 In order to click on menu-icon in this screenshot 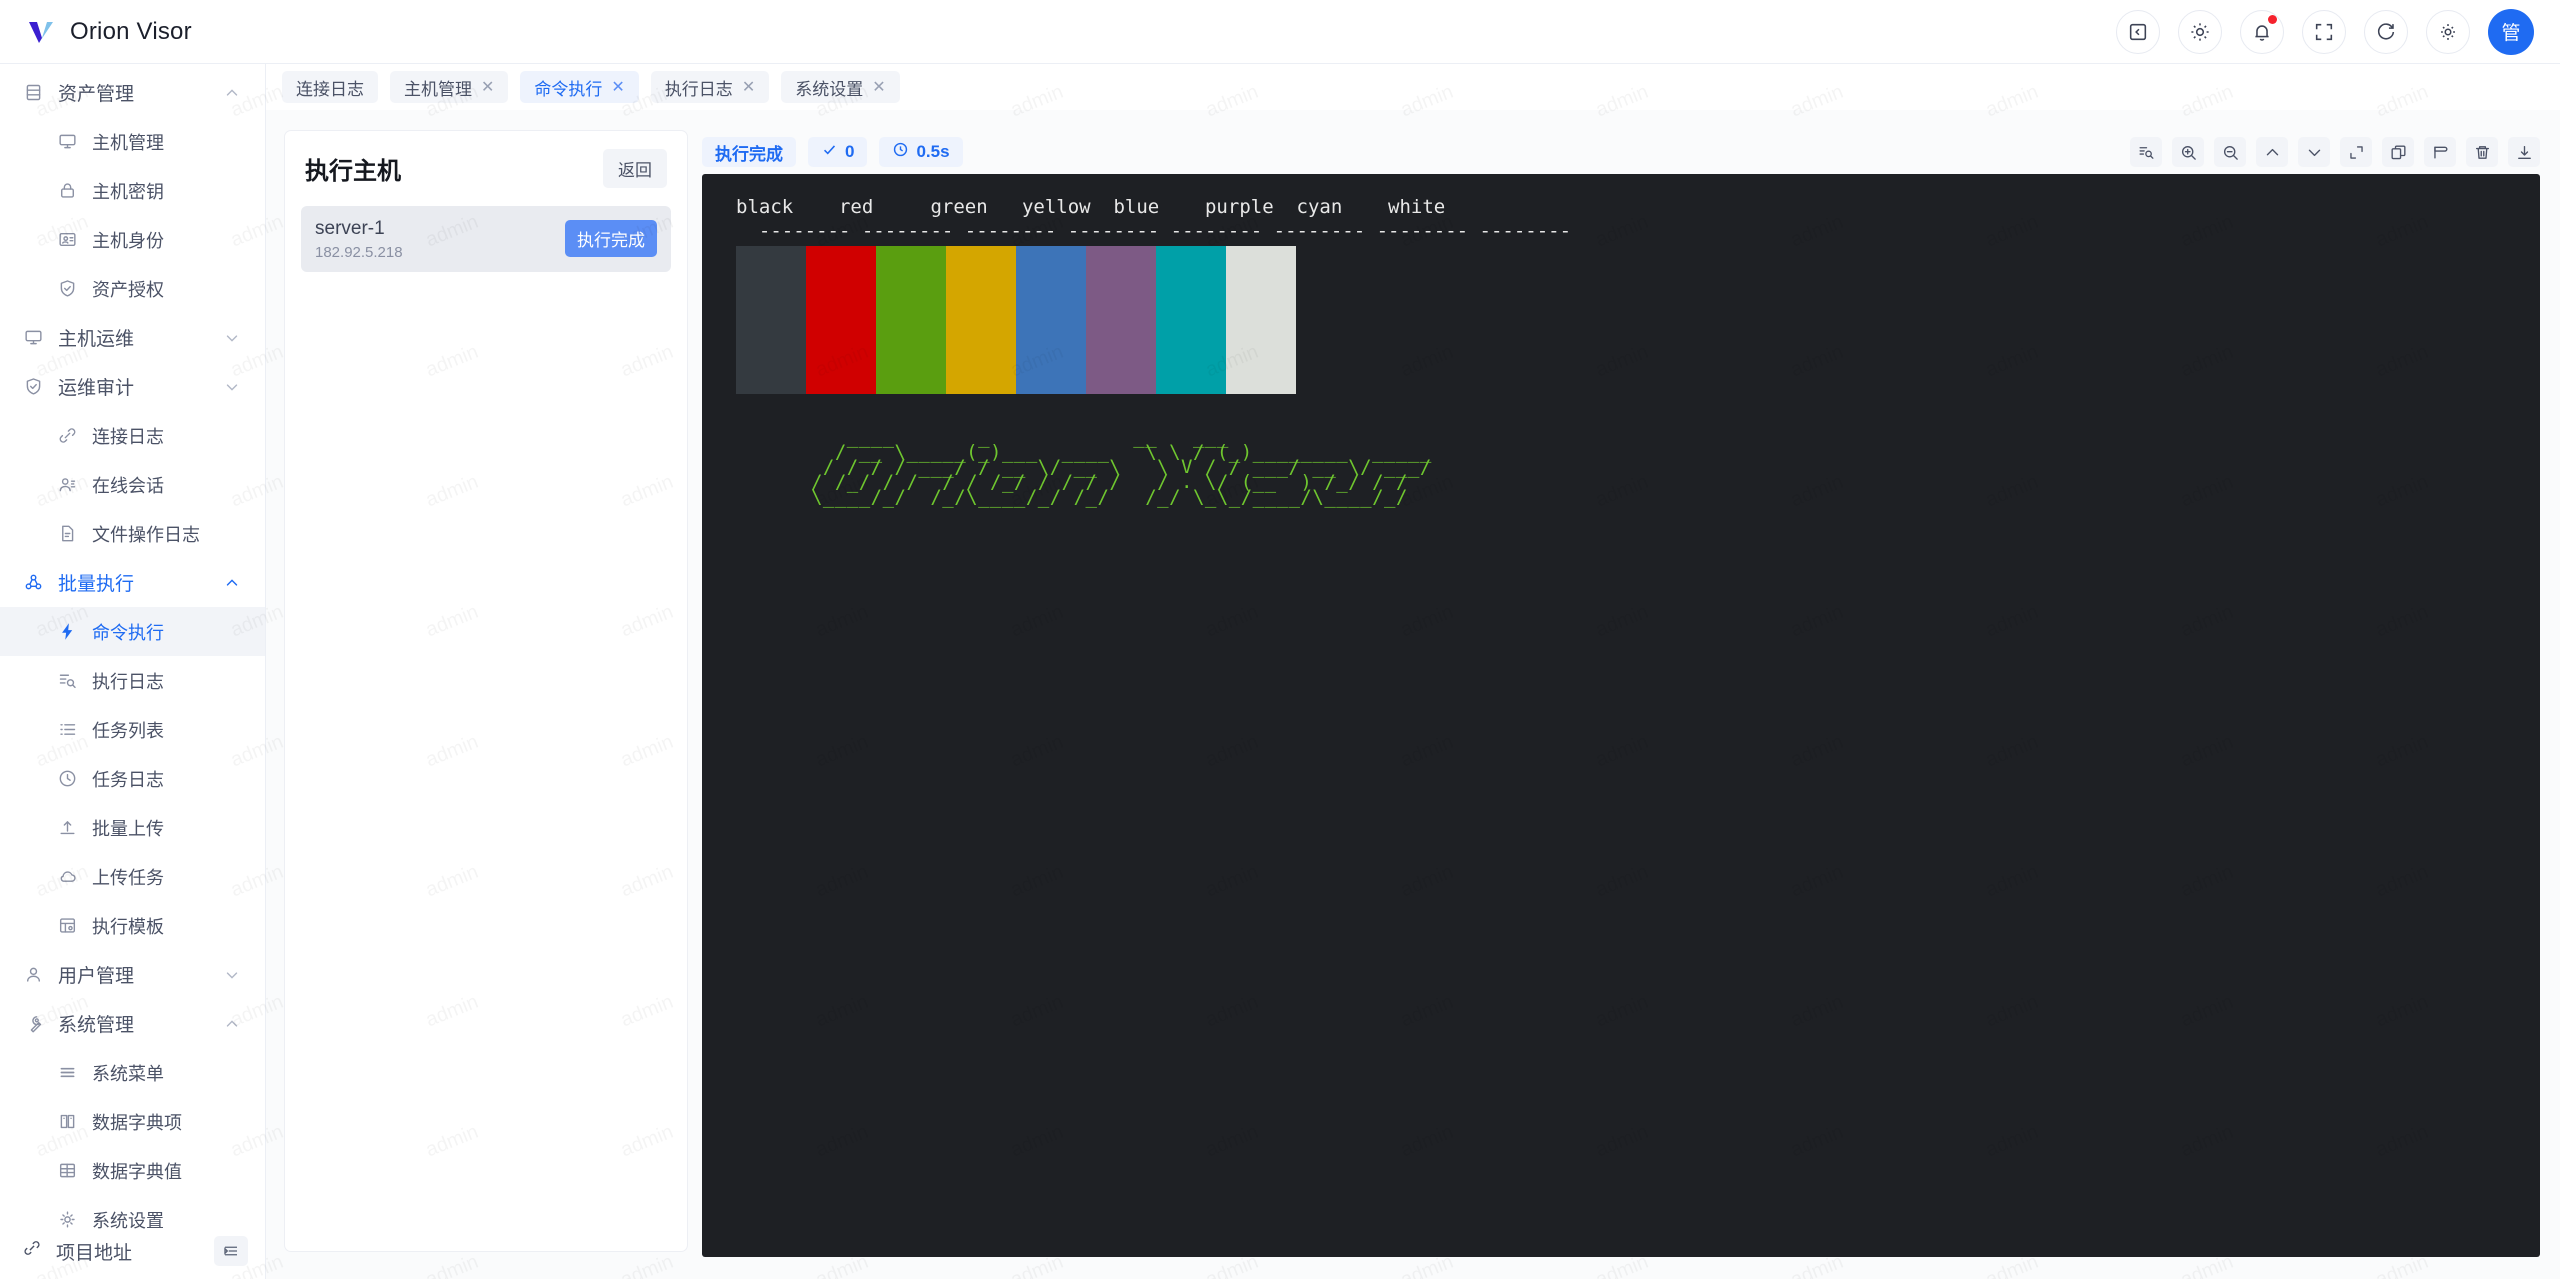, I will do `click(67, 1073)`.